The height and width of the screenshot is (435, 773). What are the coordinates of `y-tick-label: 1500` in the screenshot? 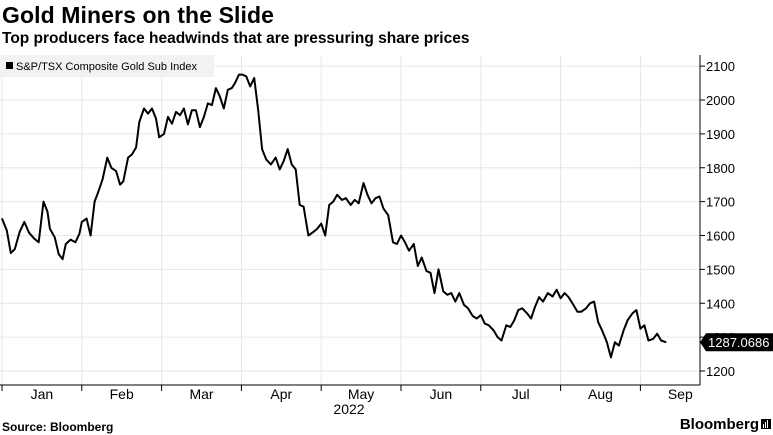 It's located at (720, 269).